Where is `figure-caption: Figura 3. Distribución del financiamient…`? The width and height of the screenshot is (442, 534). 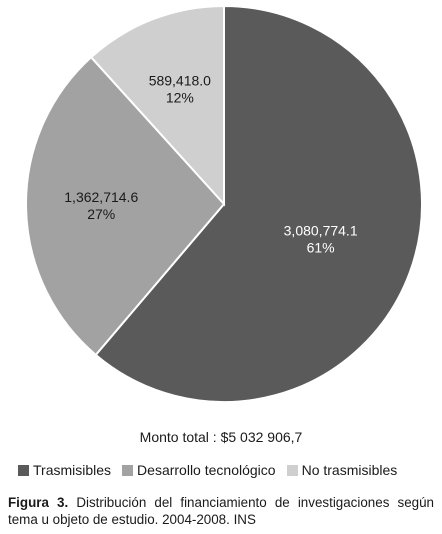
figure-caption: Figura 3. Distribución del financiamient… is located at coordinates (221, 511).